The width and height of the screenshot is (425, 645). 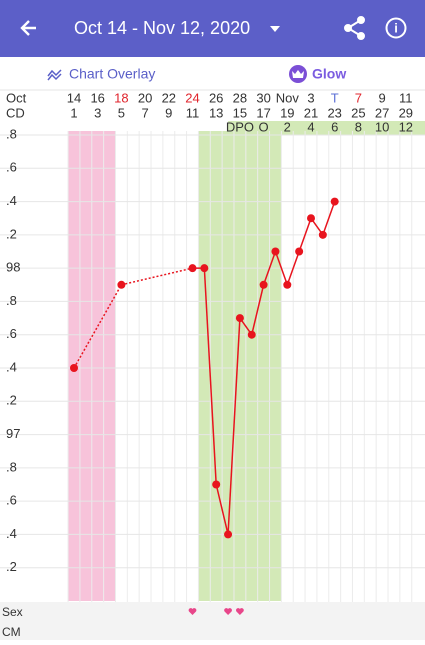 I want to click on y-tick-label: 97, so click(x=13, y=433).